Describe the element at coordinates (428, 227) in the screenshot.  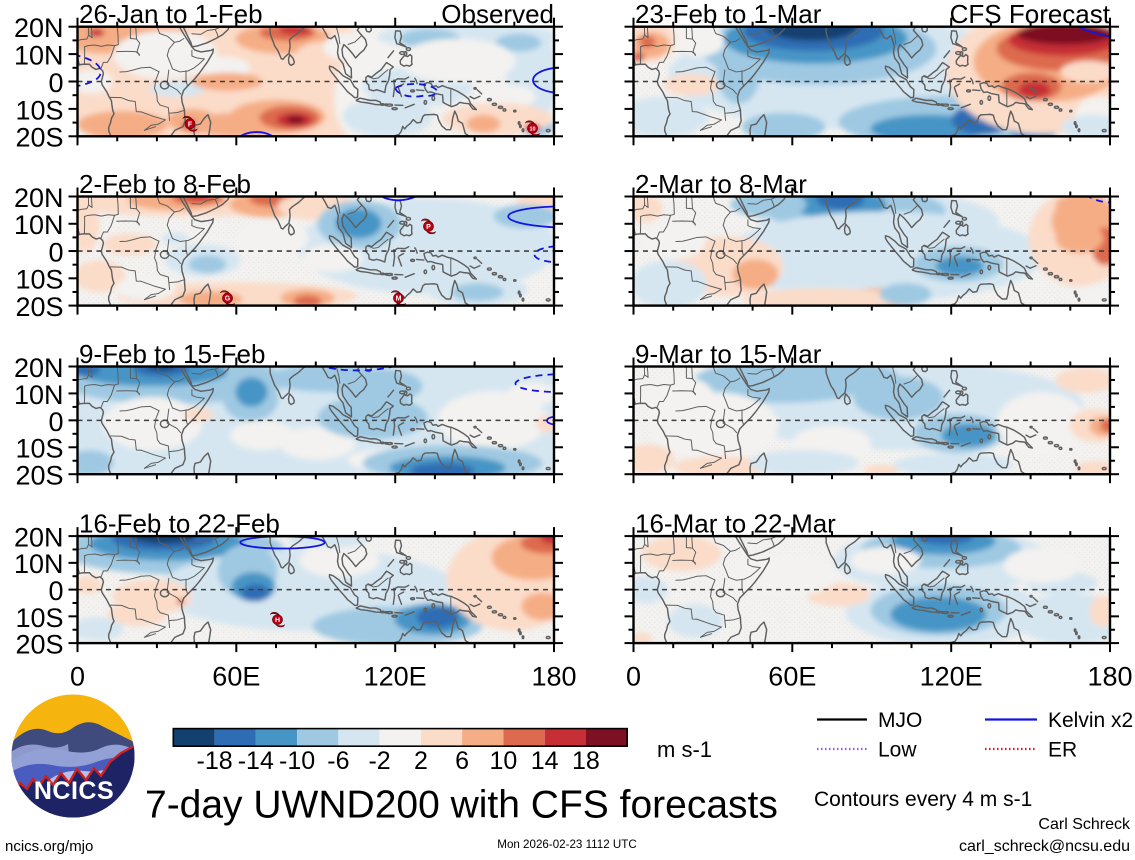
I see `svg-text: P` at that location.